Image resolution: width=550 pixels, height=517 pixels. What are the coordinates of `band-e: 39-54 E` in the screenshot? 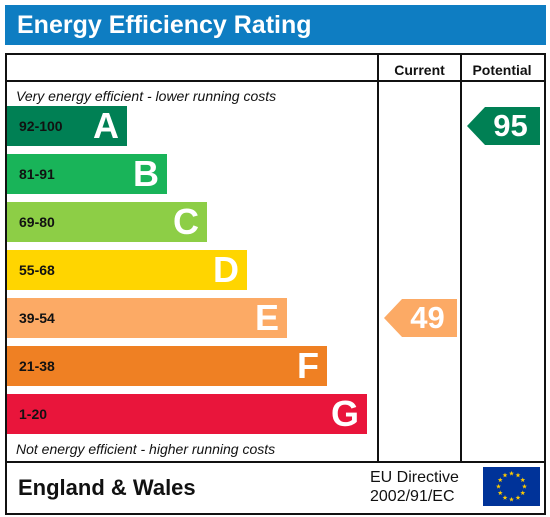 It's located at (147, 318).